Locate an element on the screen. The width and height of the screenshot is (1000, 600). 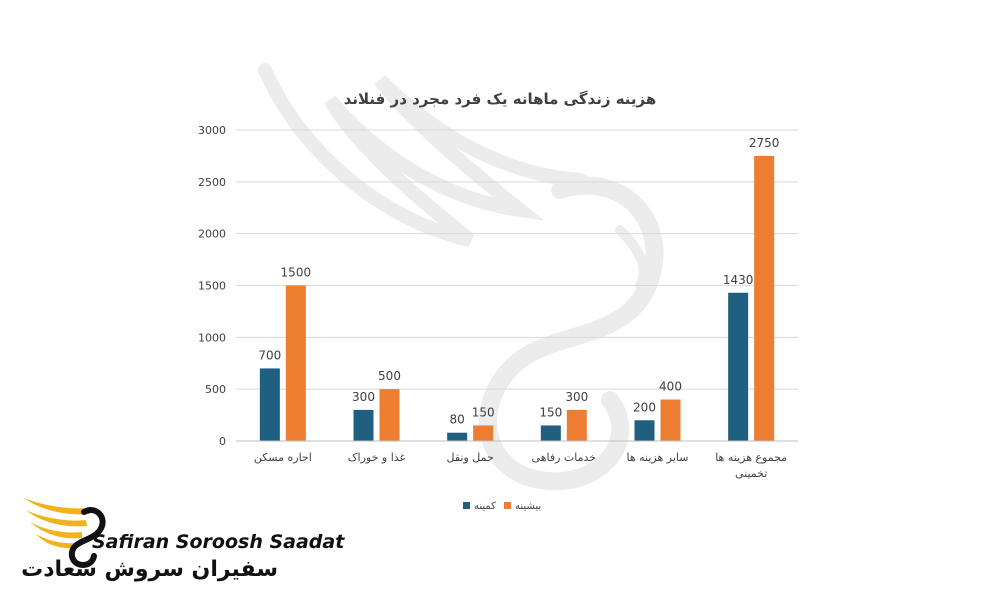
x-category-label: غذا و خوراک is located at coordinates (377, 457).